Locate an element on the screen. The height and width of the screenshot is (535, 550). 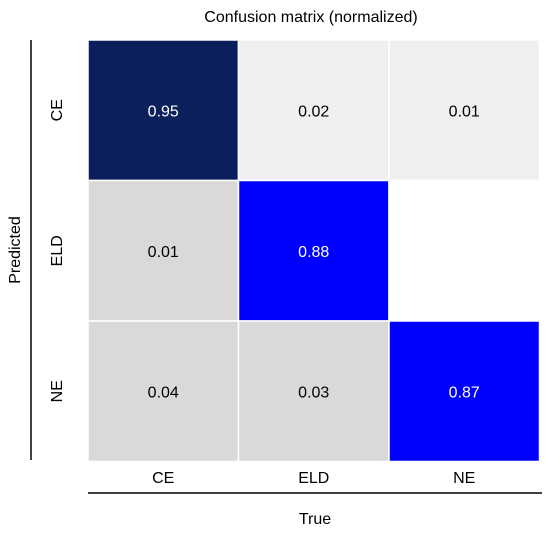
x-axis-tick-labels: CE ELD NE is located at coordinates (313, 478).